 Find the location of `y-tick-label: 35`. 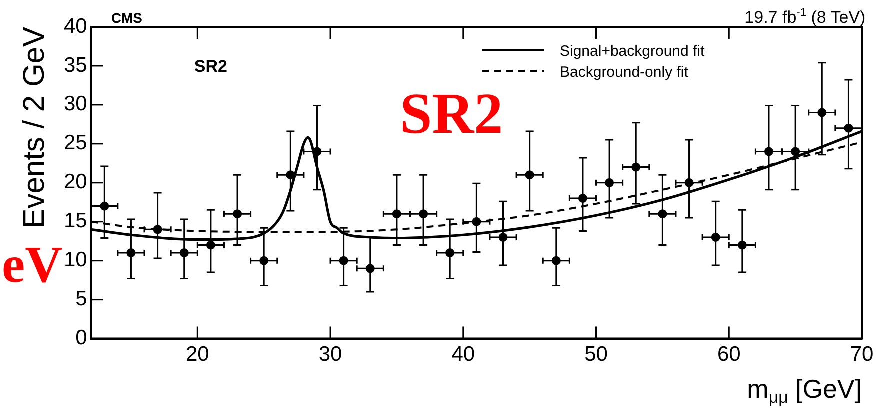

y-tick-label: 35 is located at coordinates (76, 65).